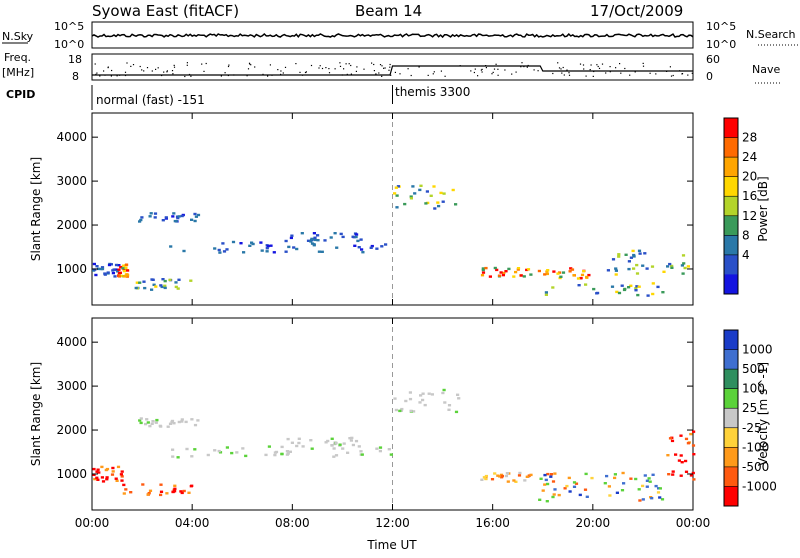 The image size is (800, 558). I want to click on cpid-normal: normal (fast) -151, so click(150, 100).